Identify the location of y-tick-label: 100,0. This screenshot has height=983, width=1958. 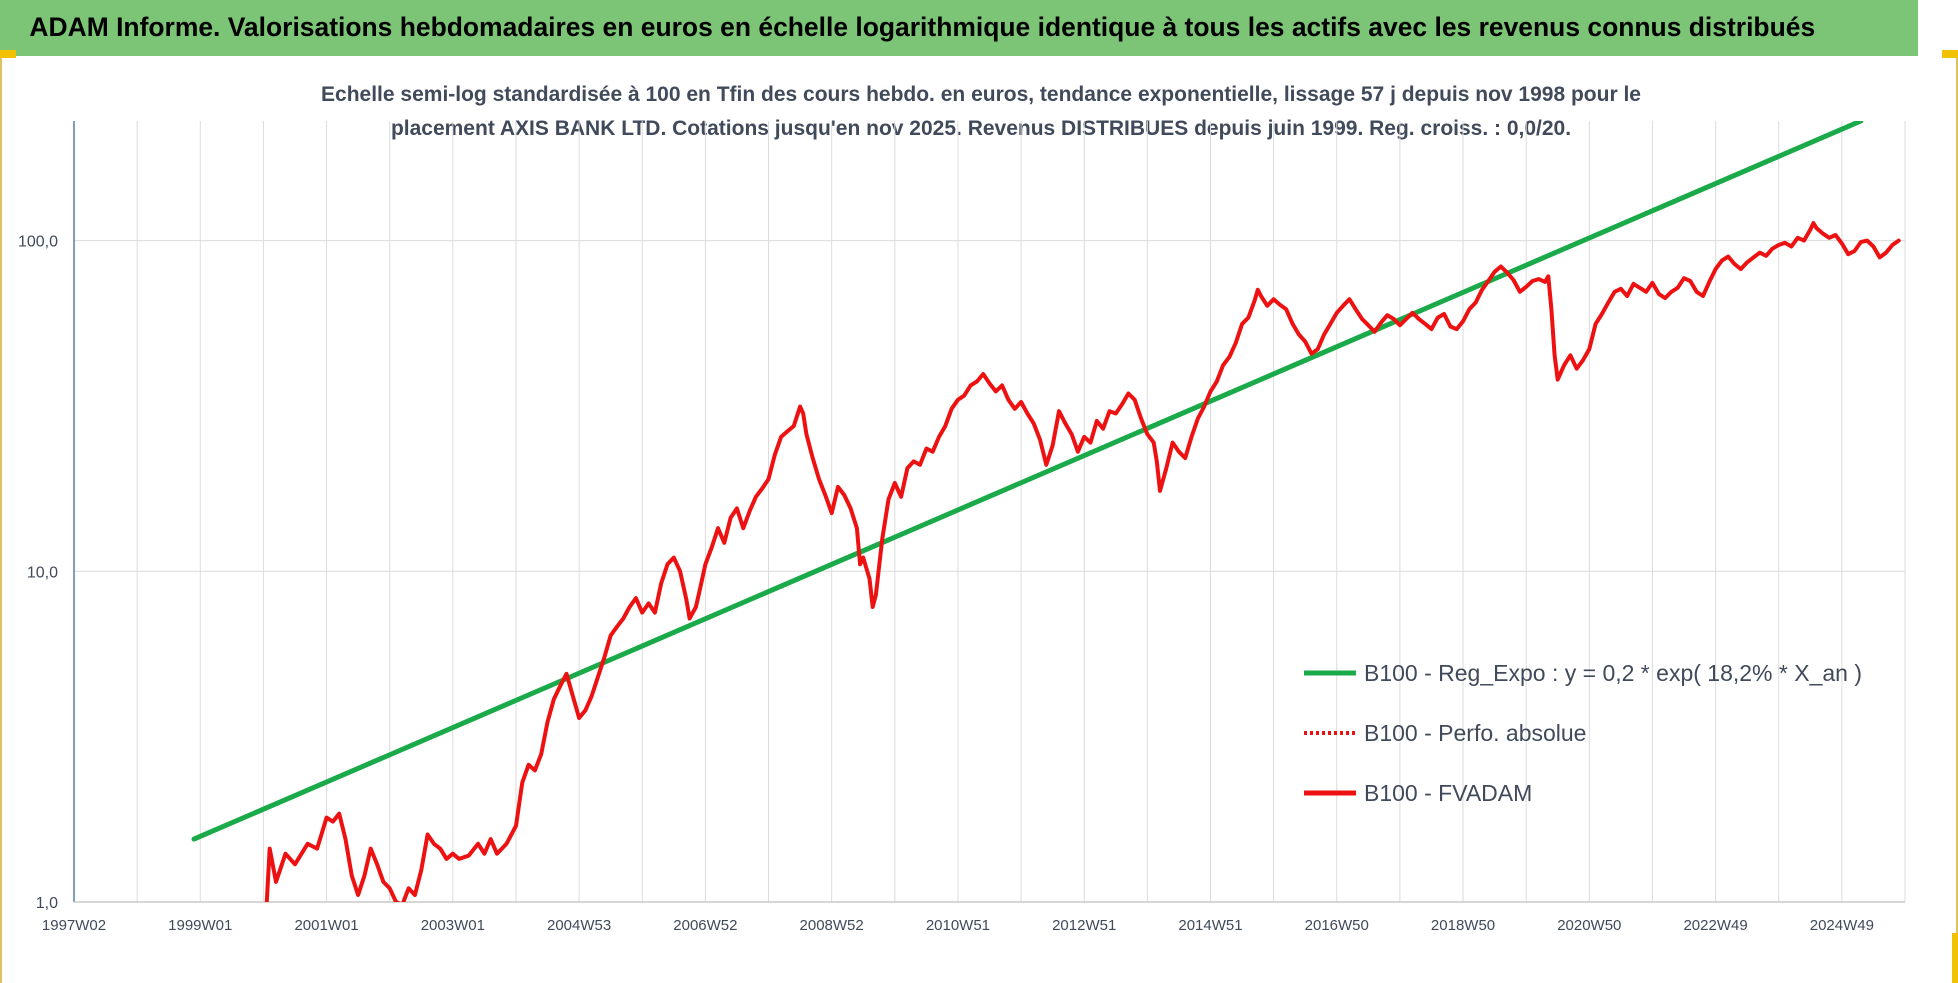
(38, 242).